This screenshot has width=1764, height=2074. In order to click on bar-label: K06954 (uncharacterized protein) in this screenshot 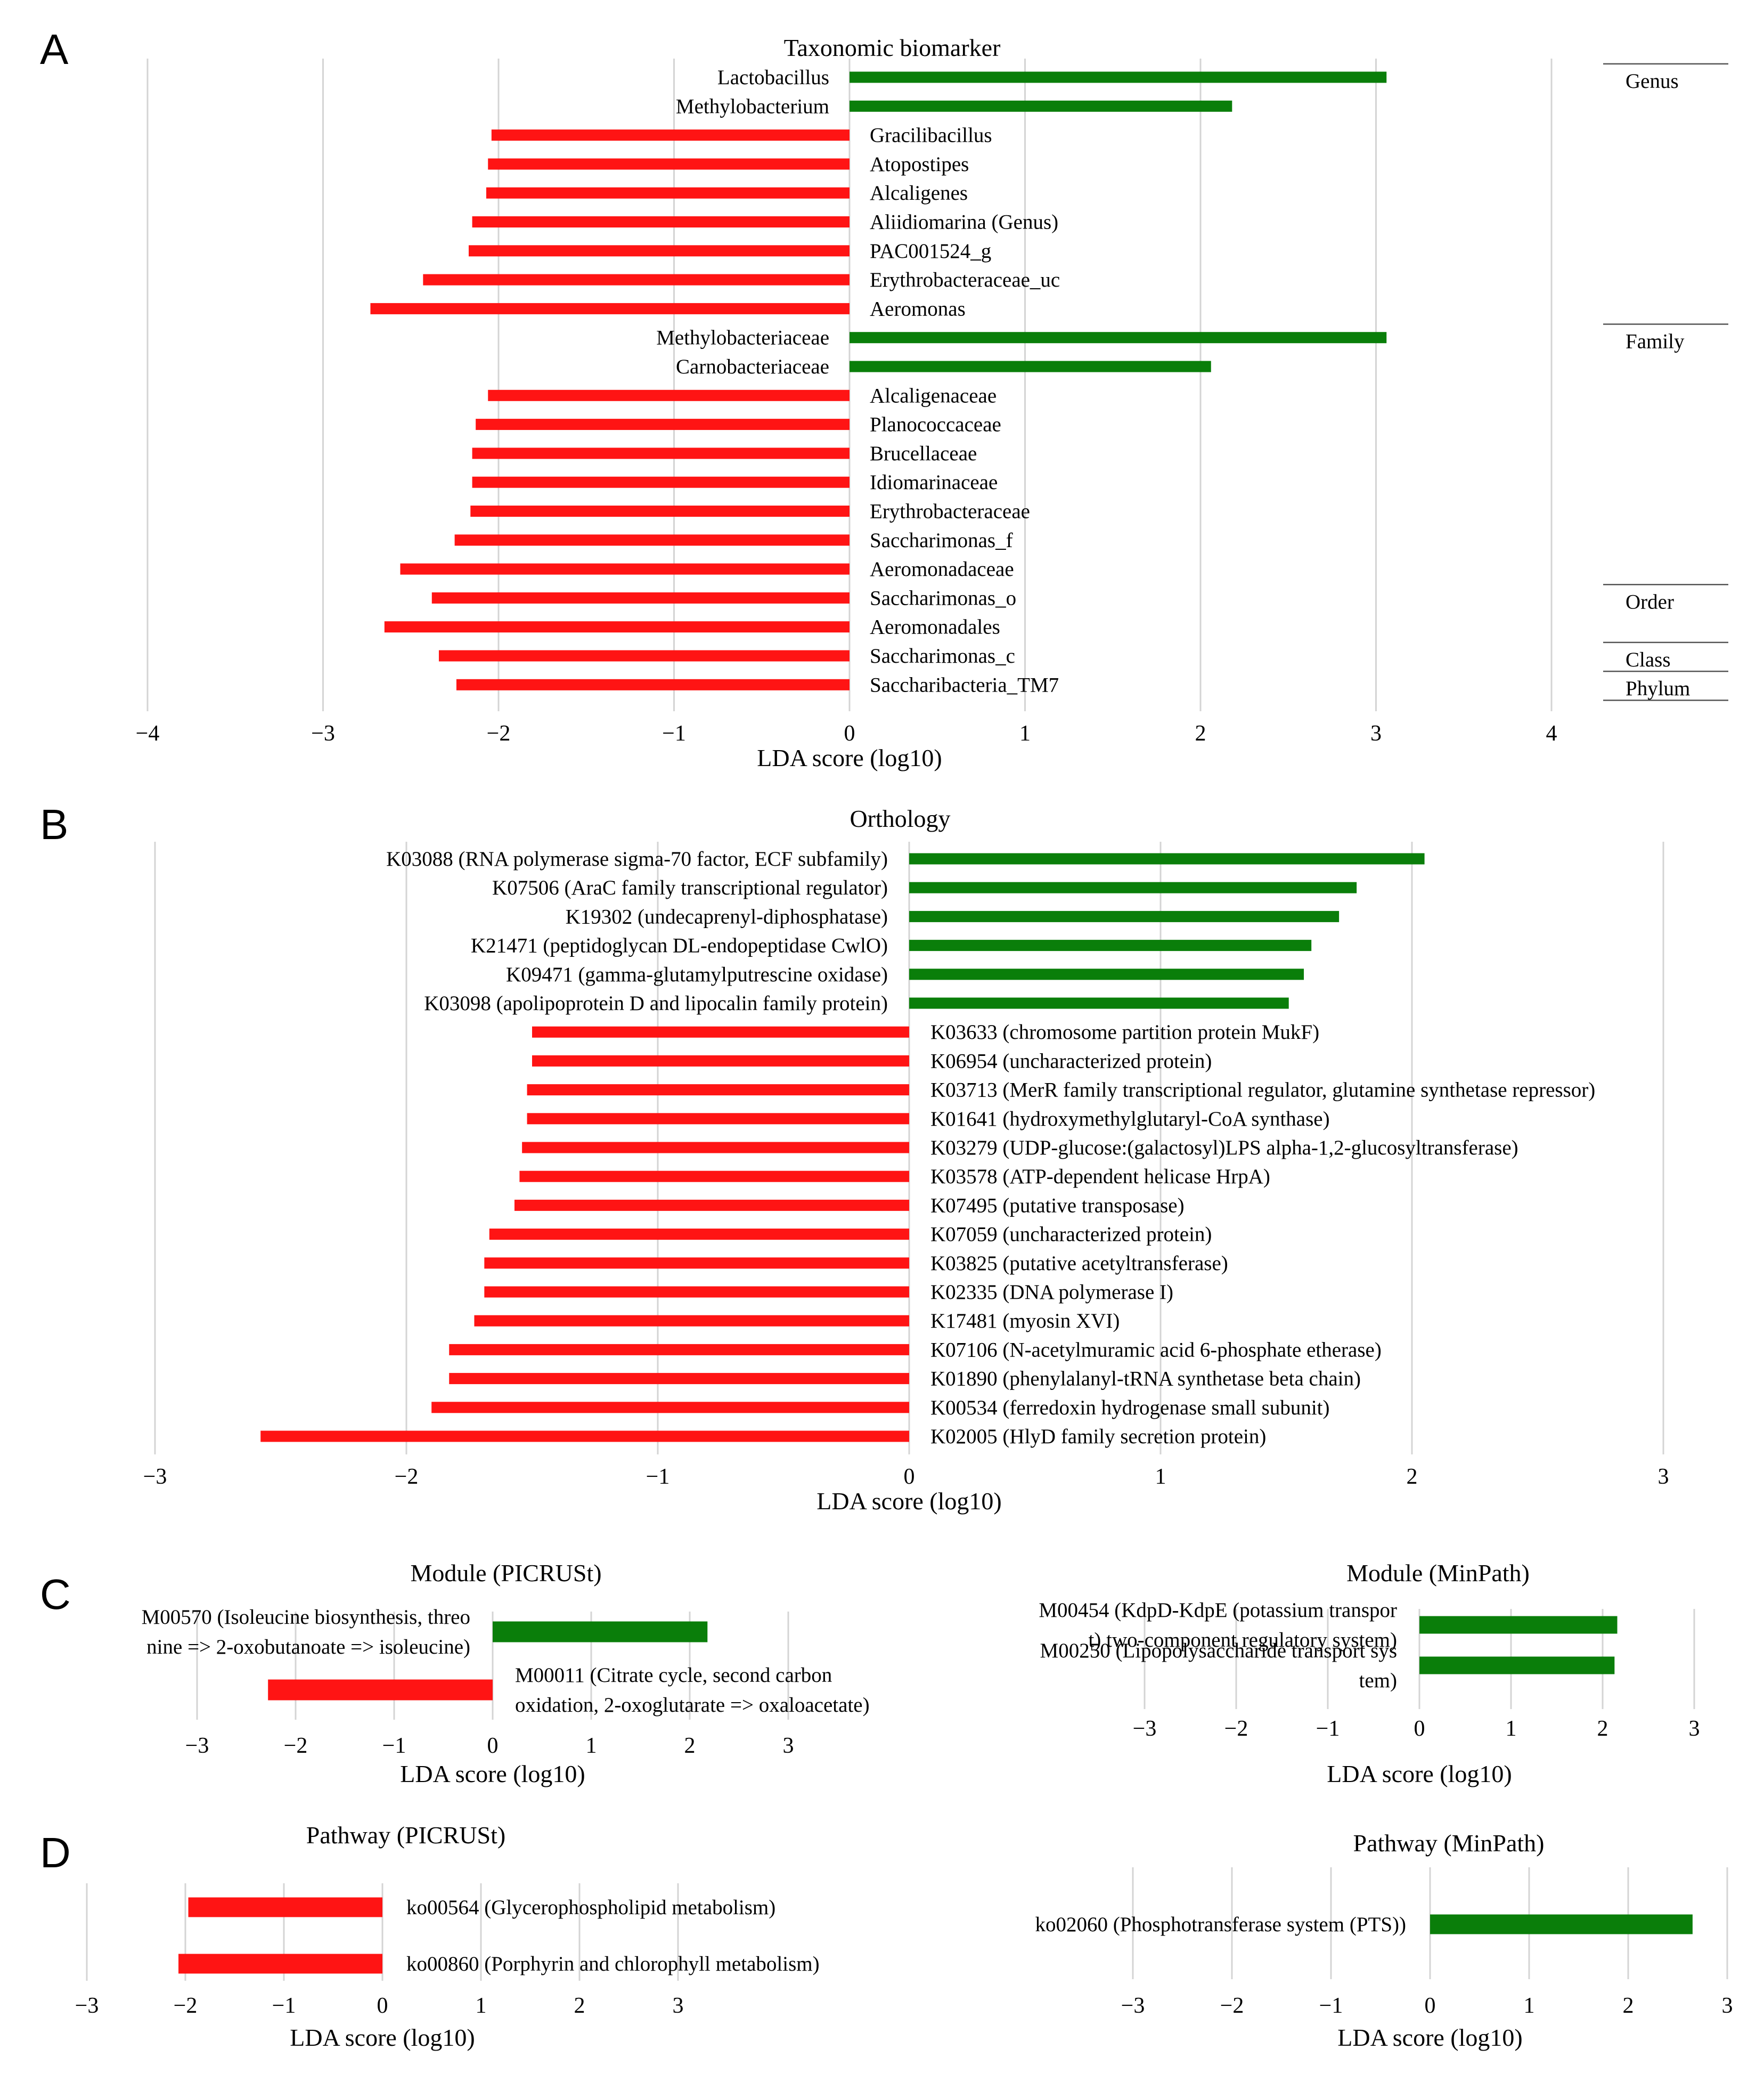, I will do `click(1071, 1061)`.